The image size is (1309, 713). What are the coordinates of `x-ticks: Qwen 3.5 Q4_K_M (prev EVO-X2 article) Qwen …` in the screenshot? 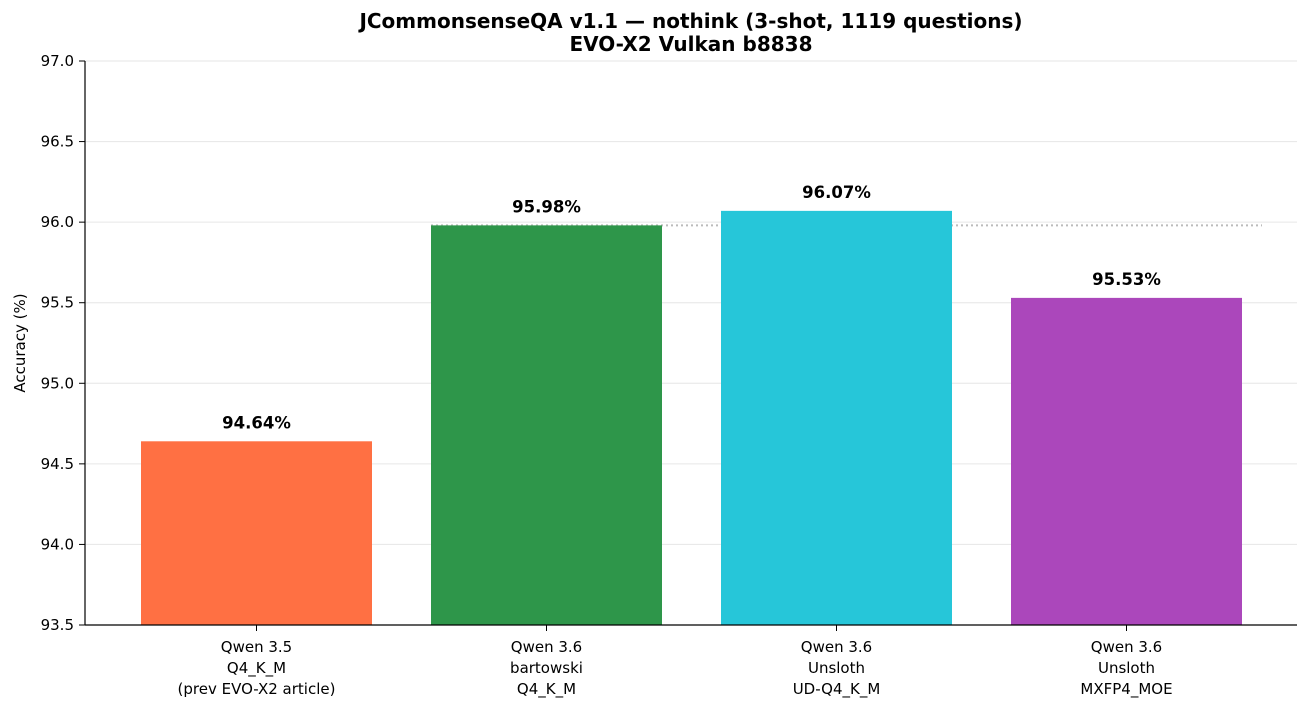 It's located at (675, 662).